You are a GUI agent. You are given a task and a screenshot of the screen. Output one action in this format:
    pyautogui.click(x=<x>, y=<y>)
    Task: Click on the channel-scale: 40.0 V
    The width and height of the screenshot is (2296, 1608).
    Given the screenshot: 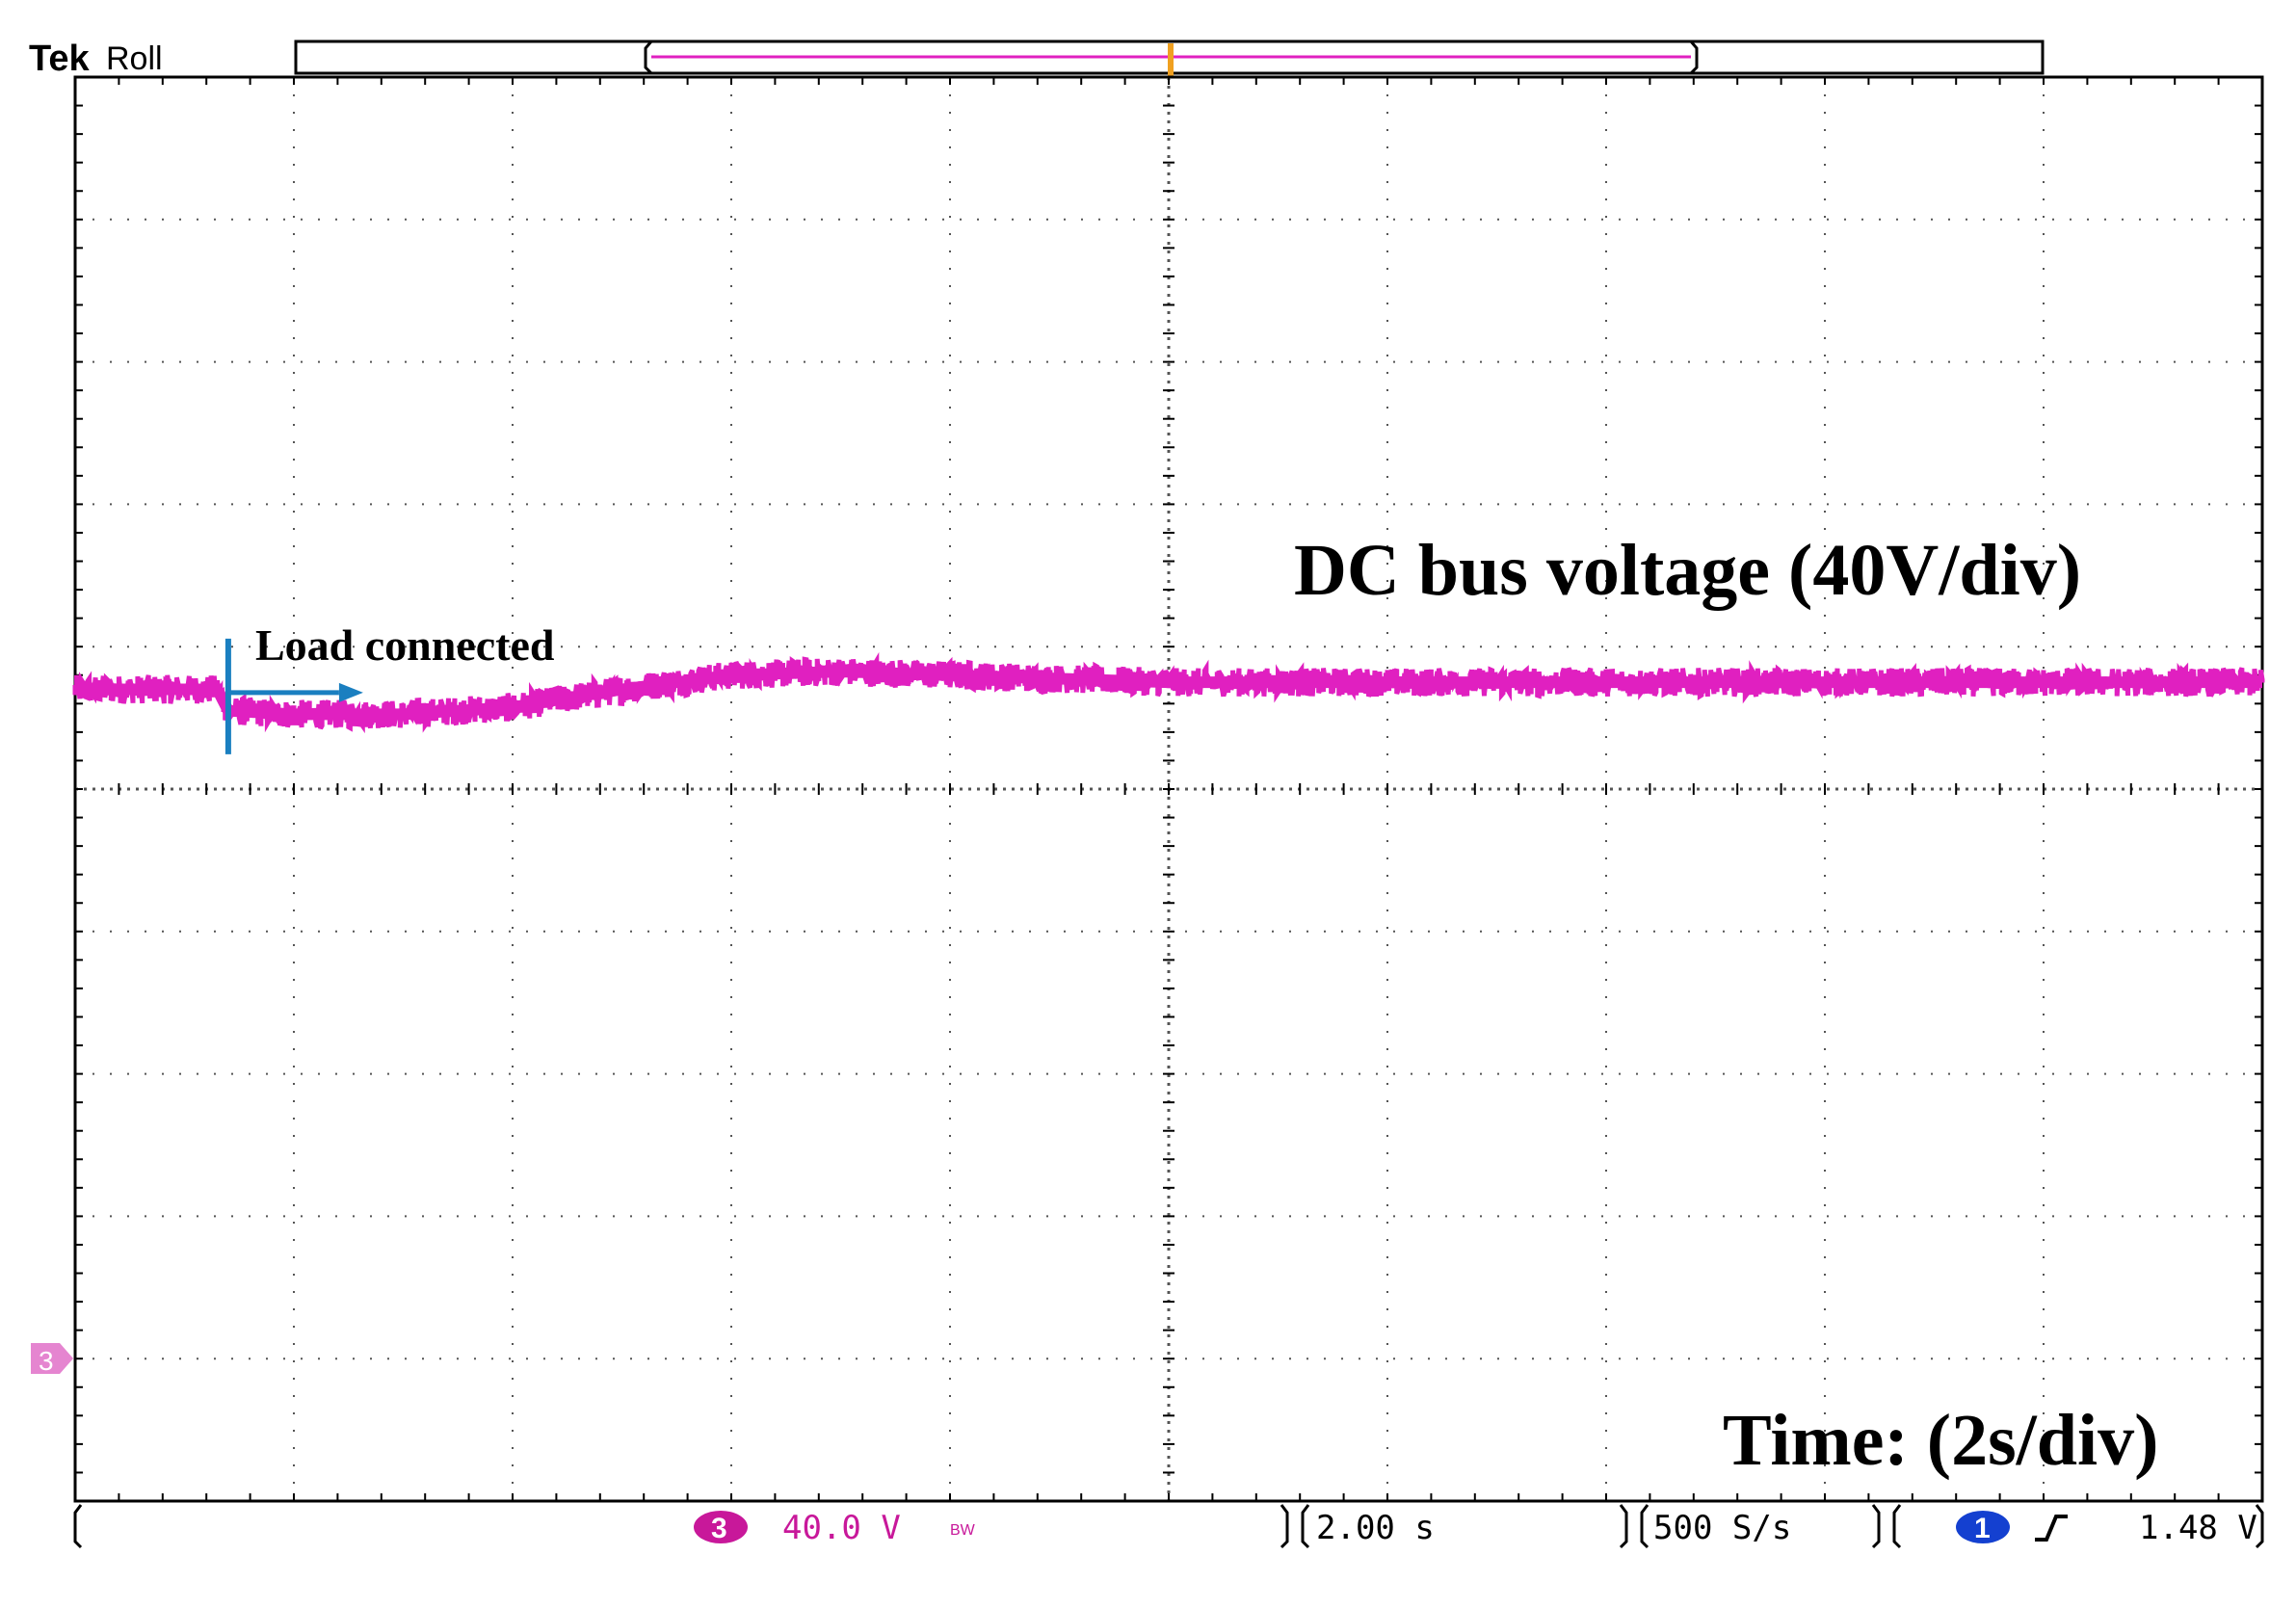 What is the action you would take?
    pyautogui.click(x=842, y=1528)
    